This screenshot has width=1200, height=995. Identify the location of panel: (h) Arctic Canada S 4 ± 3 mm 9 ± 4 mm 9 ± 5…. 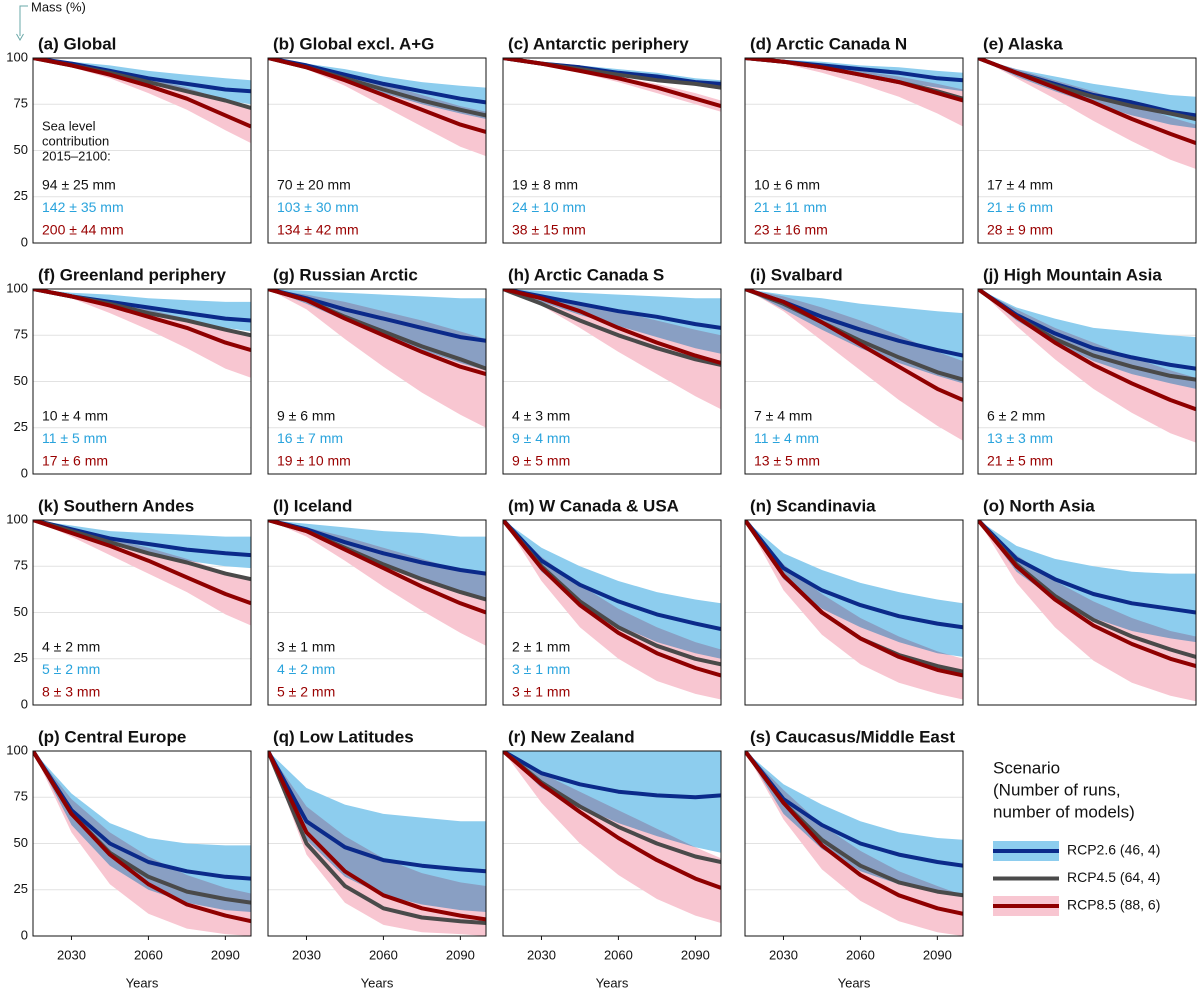
(612, 370).